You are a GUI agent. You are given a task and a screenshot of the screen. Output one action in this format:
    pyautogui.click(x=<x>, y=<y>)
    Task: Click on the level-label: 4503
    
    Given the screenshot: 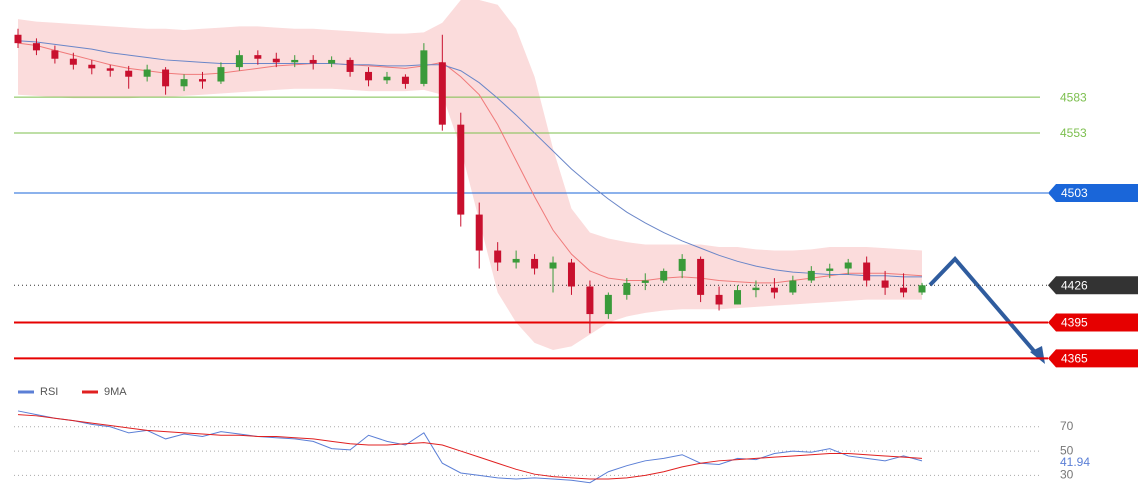 What is the action you would take?
    pyautogui.click(x=1074, y=193)
    